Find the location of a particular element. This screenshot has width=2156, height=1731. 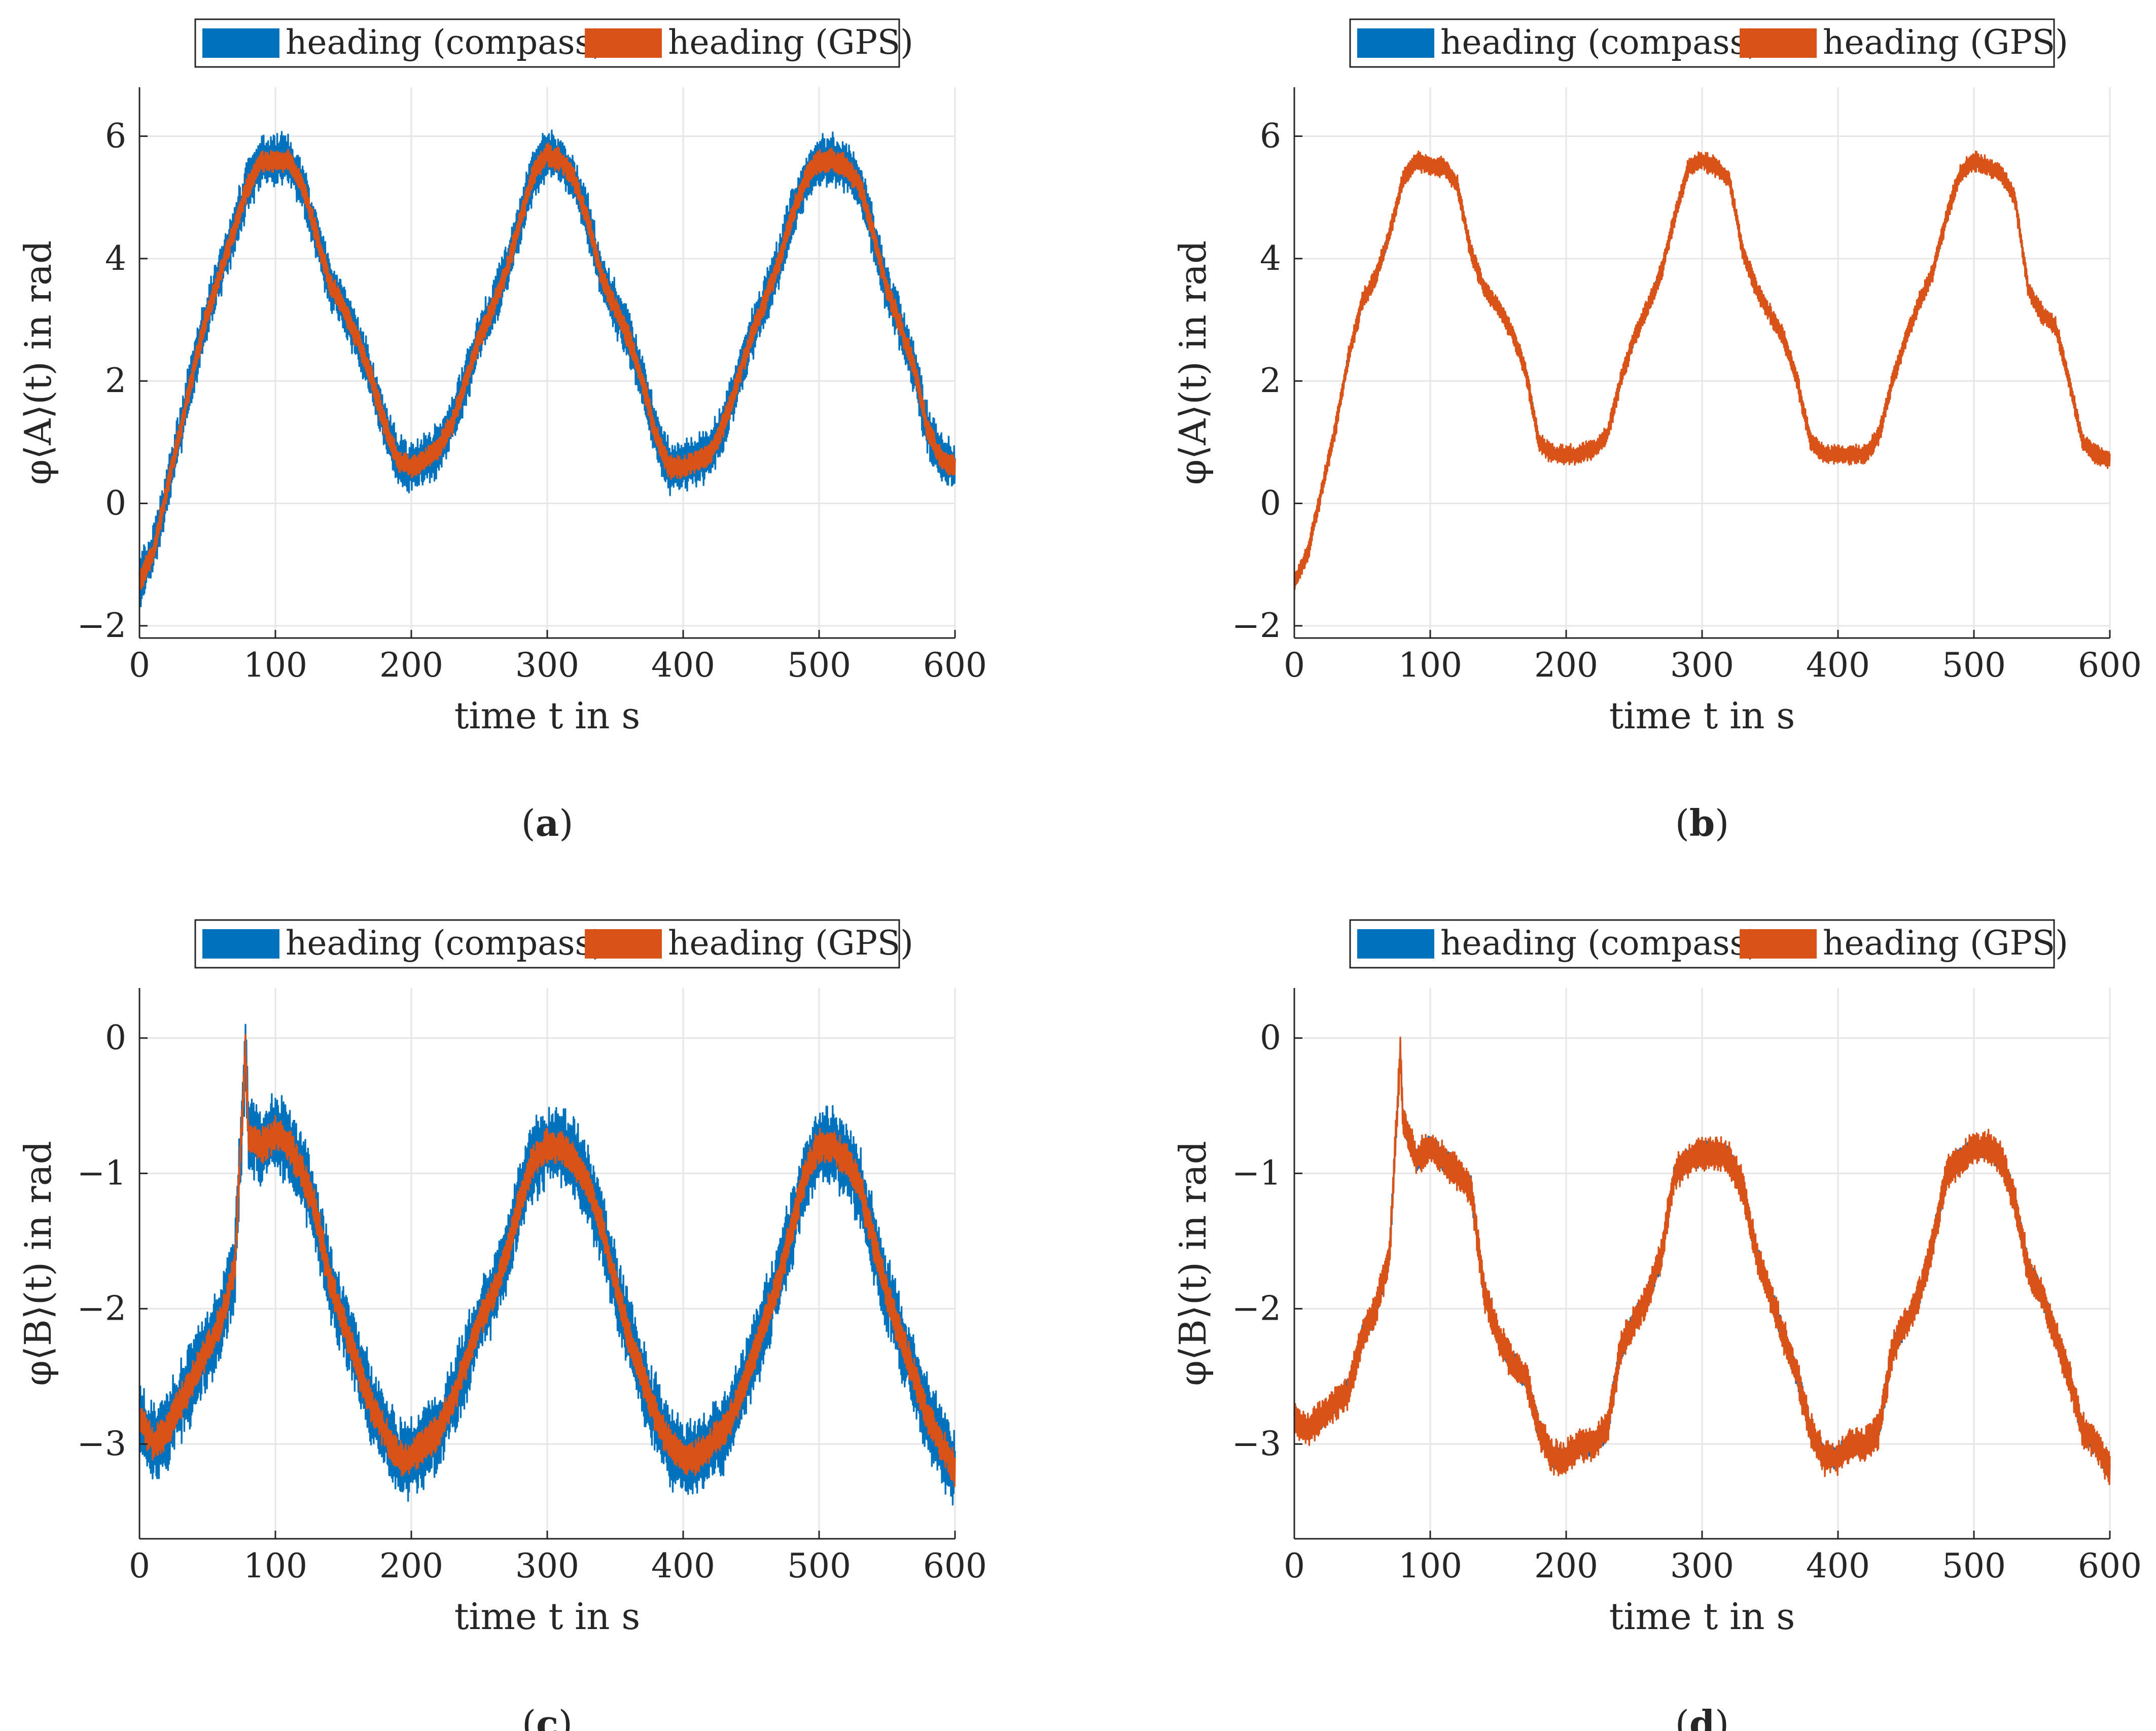

panel-caption-letter: b is located at coordinates (1702, 822).